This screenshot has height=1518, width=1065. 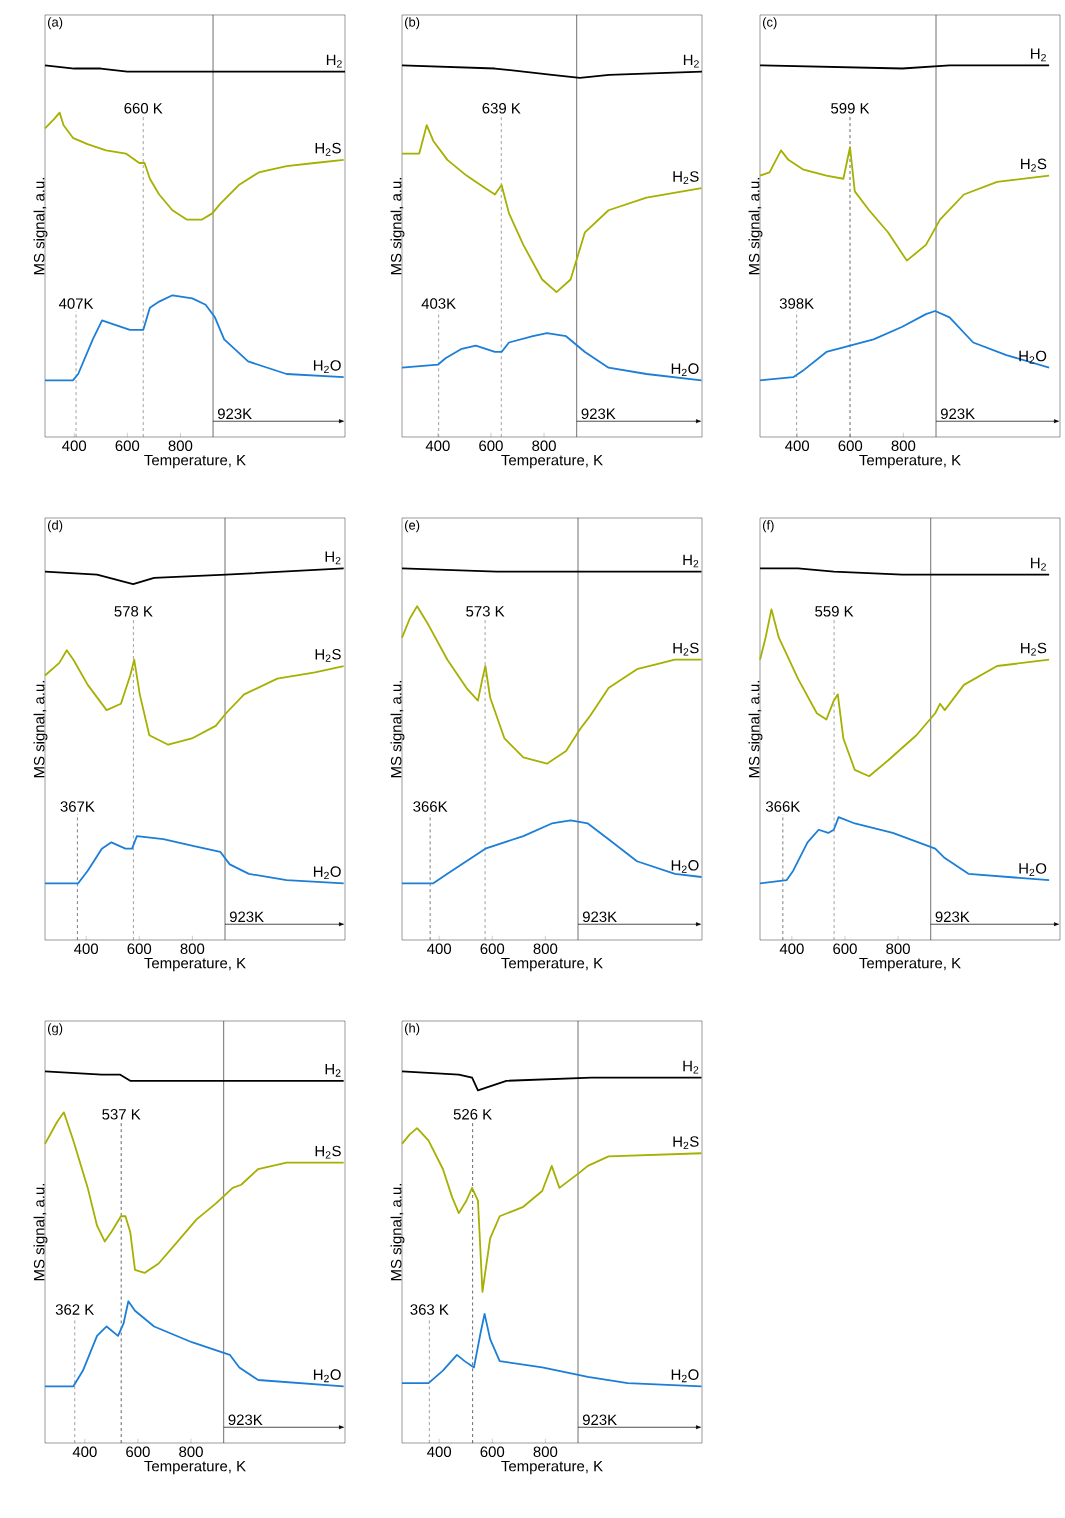 What do you see at coordinates (485, 611) in the screenshot?
I see `ref-line-label: 573 K` at bounding box center [485, 611].